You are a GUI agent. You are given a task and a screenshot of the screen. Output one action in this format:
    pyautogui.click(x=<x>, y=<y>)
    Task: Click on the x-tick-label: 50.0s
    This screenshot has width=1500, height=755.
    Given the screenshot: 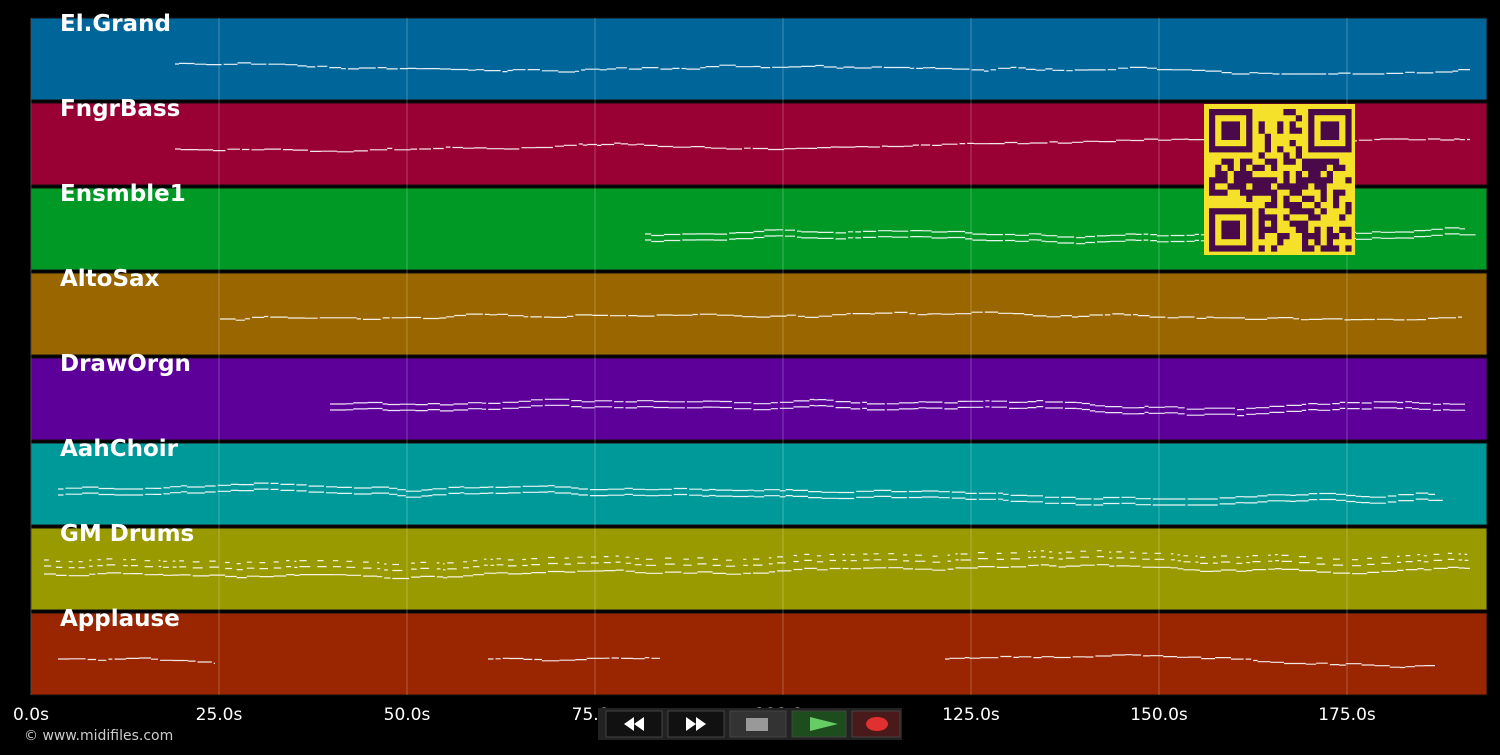 What is the action you would take?
    pyautogui.click(x=407, y=715)
    